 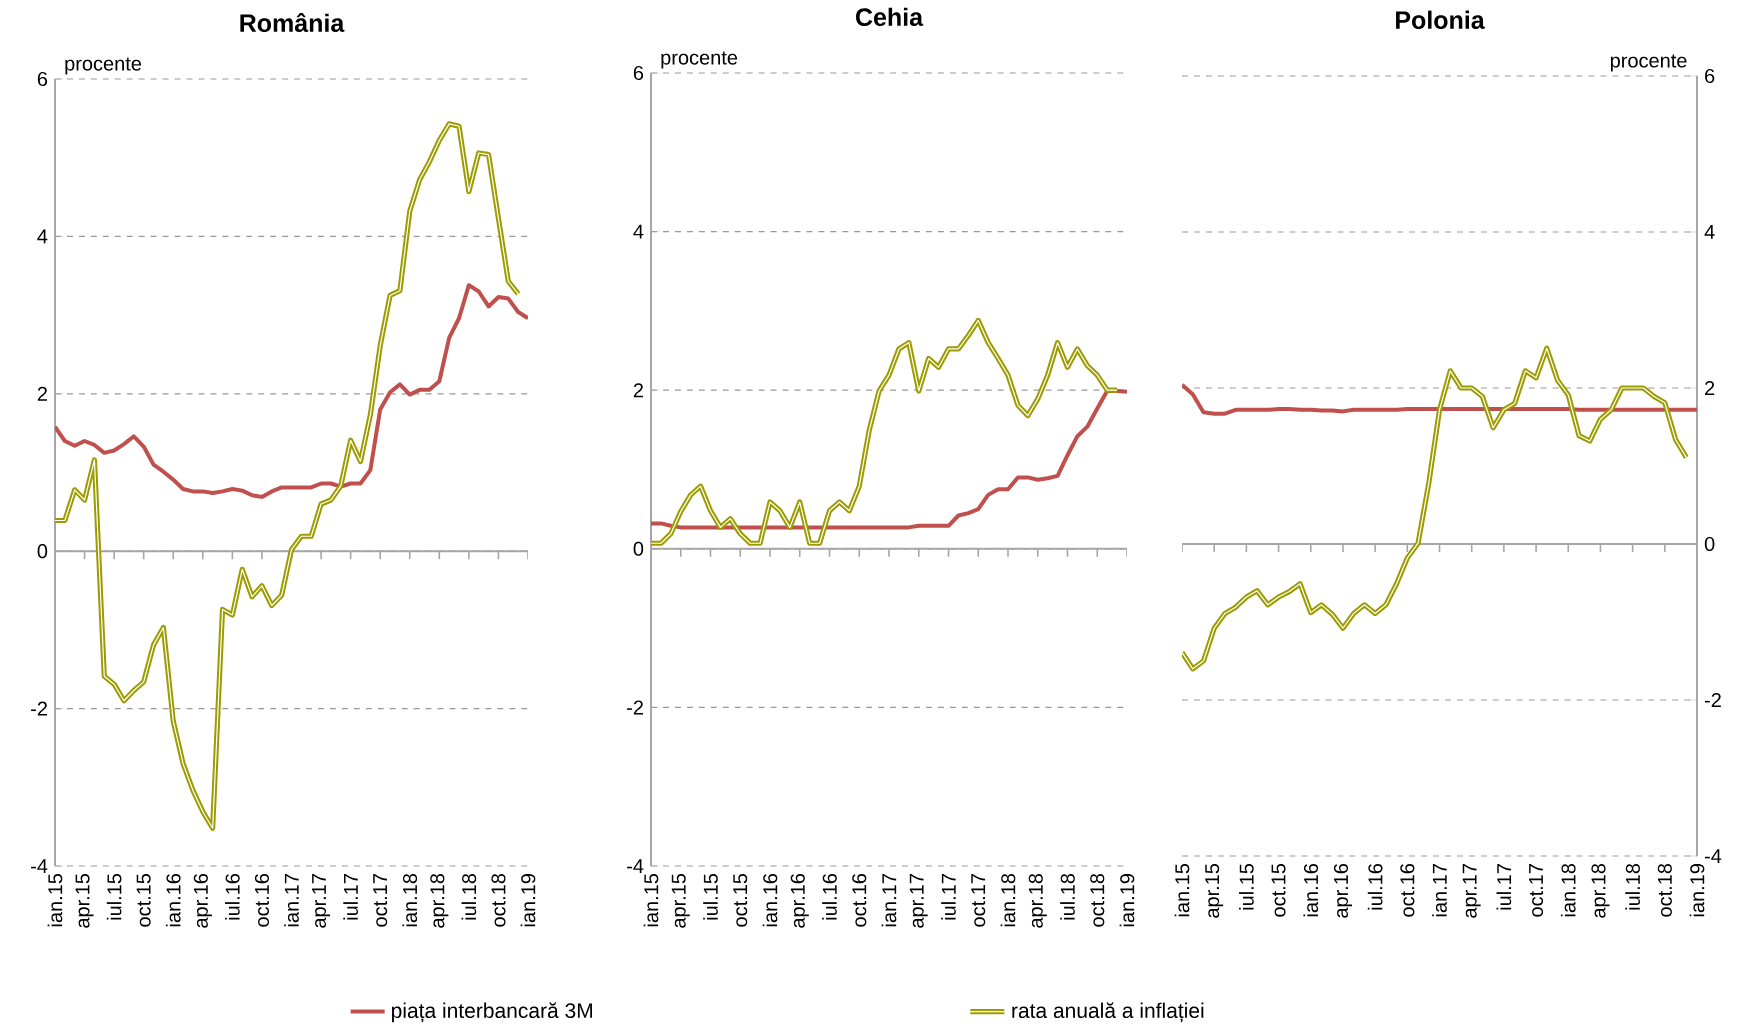 What do you see at coordinates (491, 1012) in the screenshot?
I see `legend-label: piața interbancară 3M` at bounding box center [491, 1012].